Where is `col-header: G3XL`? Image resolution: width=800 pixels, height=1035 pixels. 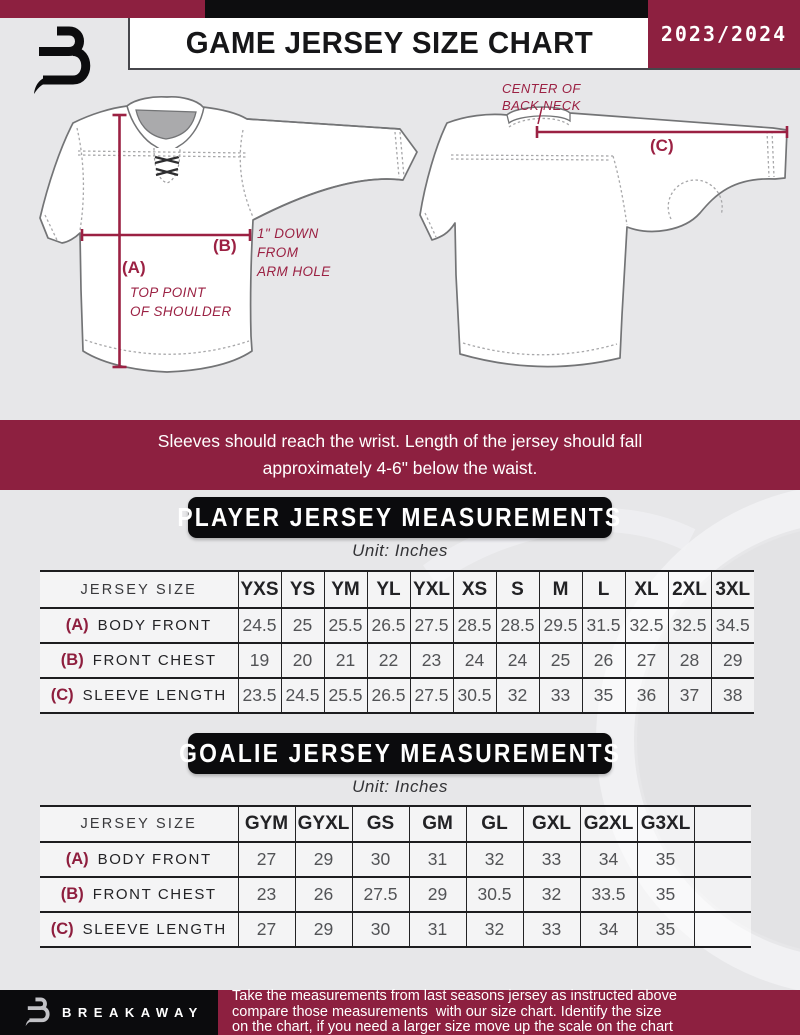
col-header: G3XL is located at coordinates (665, 823).